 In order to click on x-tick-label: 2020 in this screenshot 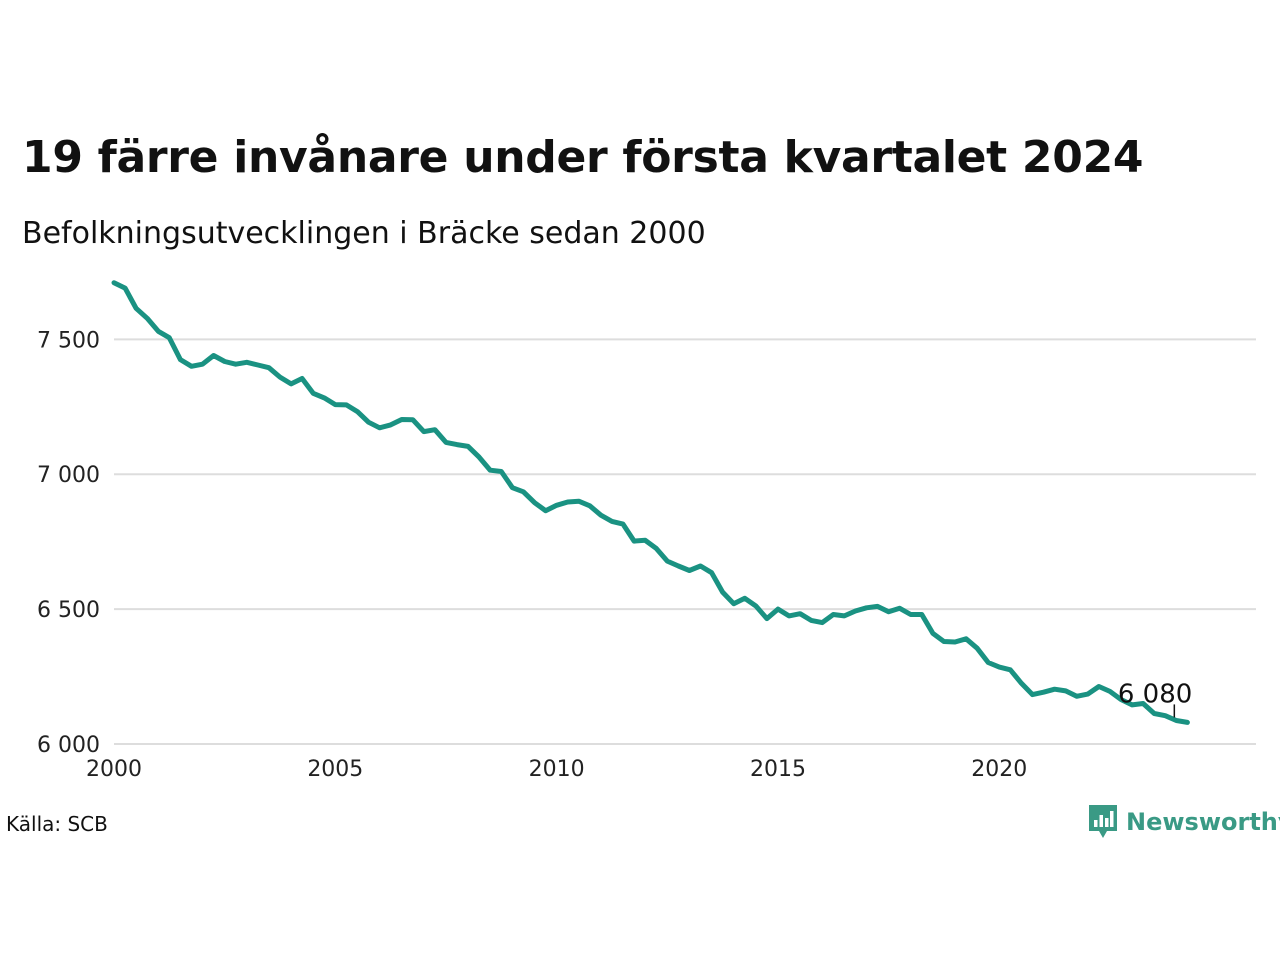, I will do `click(999, 769)`.